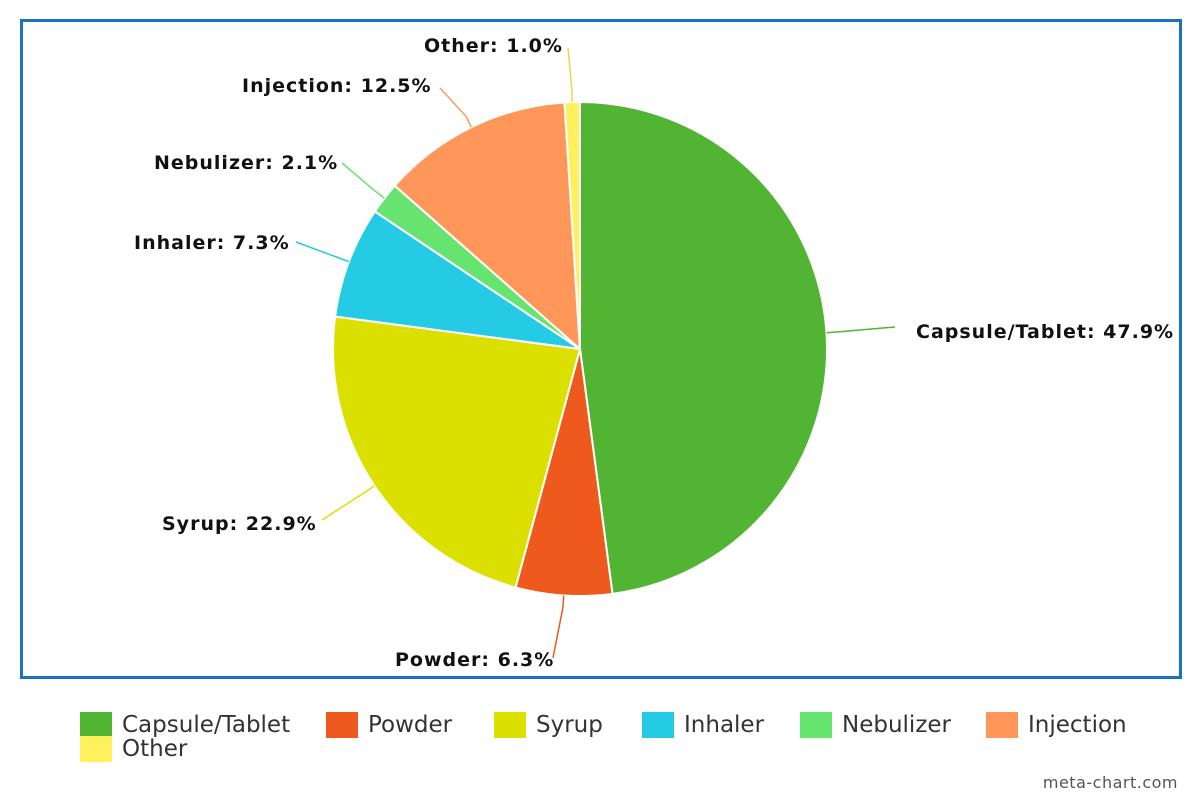 The width and height of the screenshot is (1200, 800). I want to click on slice-label-nebulizer: Nebulizer: 2.1%, so click(246, 163).